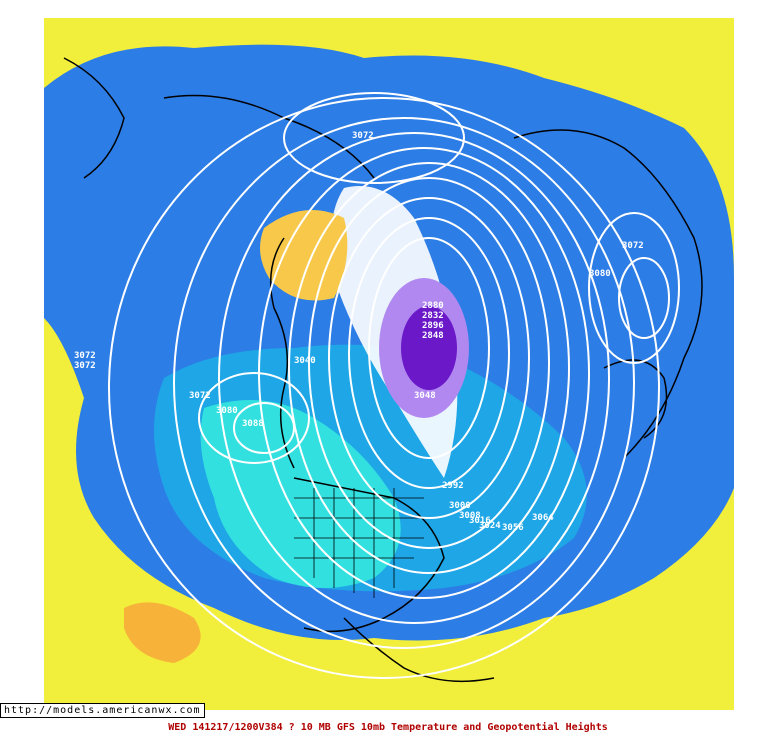 The image size is (776, 741). What do you see at coordinates (470, 516) in the screenshot?
I see `contour-label: 3008` at bounding box center [470, 516].